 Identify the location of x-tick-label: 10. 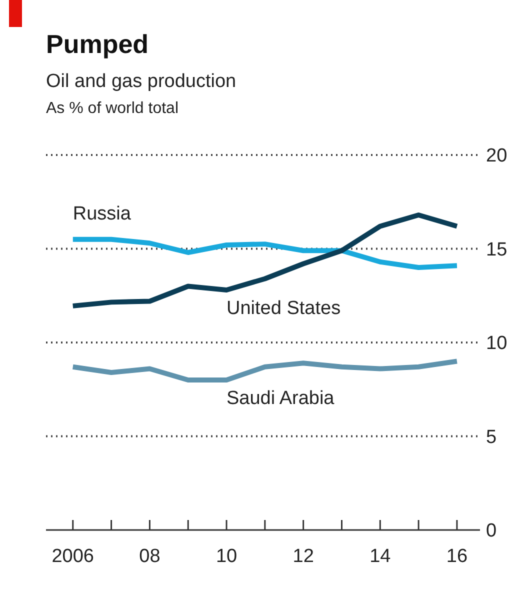
(227, 556).